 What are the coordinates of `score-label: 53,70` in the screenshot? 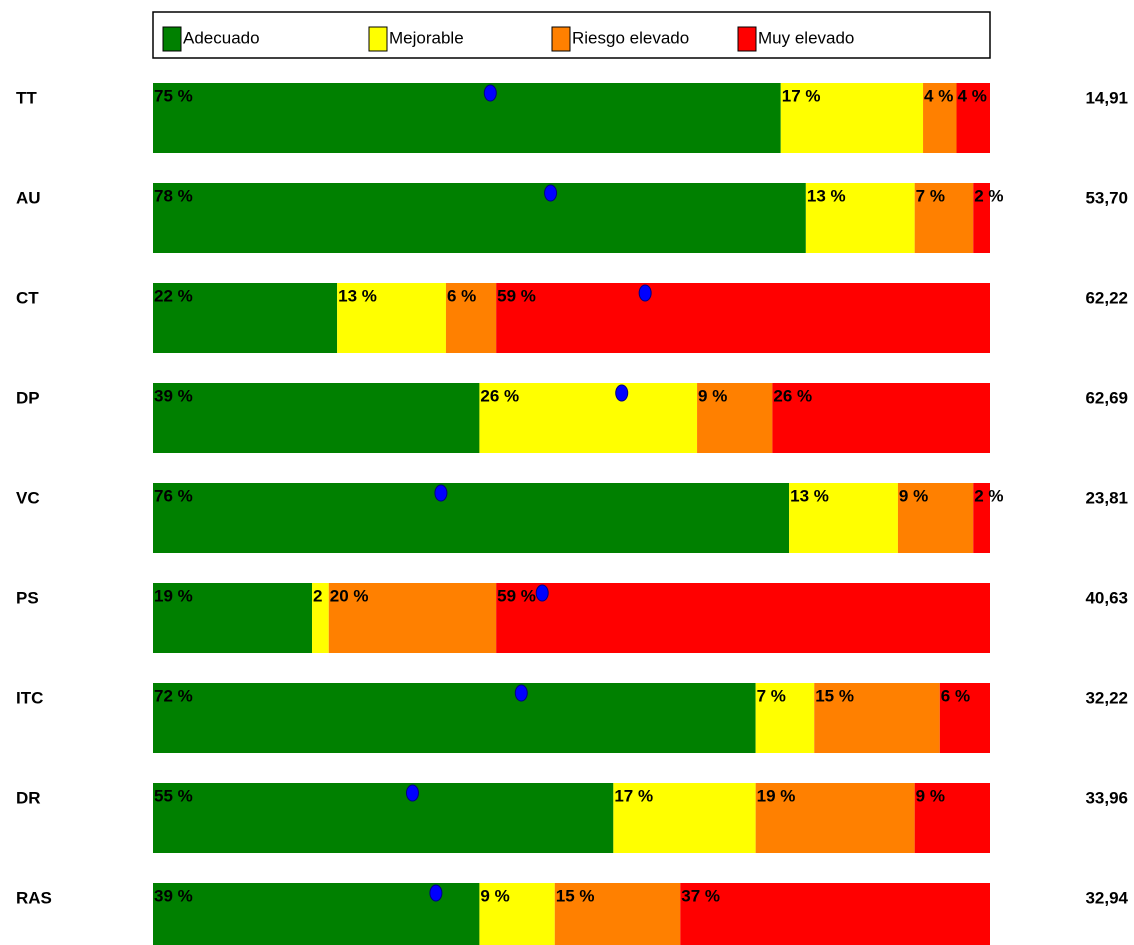 It's located at (1106, 197).